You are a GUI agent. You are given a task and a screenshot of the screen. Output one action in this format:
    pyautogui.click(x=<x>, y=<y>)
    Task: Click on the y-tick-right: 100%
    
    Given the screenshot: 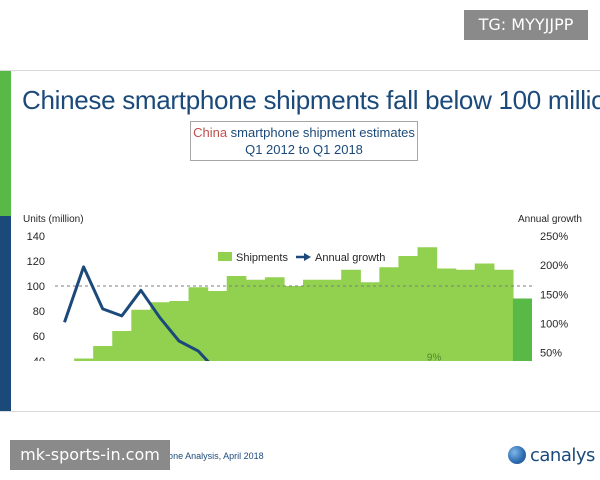 What is the action you would take?
    pyautogui.click(x=554, y=325)
    